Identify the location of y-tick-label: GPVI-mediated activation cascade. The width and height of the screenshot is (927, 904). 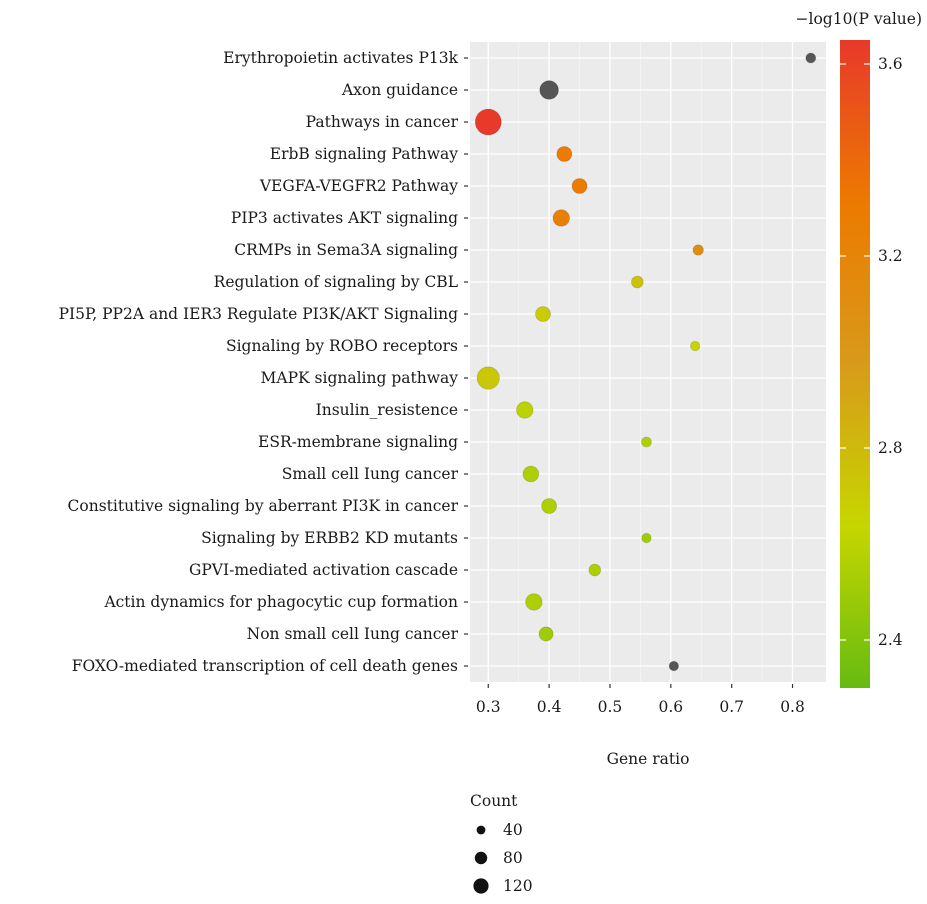
(323, 570).